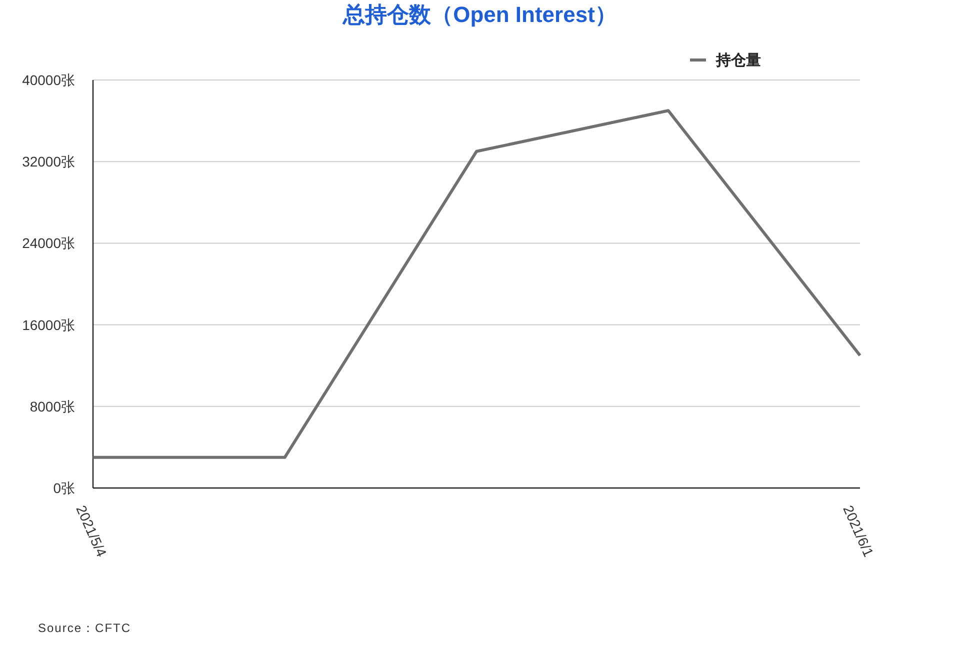 The width and height of the screenshot is (960, 645). What do you see at coordinates (64, 488) in the screenshot?
I see `y-tick-label: 0张` at bounding box center [64, 488].